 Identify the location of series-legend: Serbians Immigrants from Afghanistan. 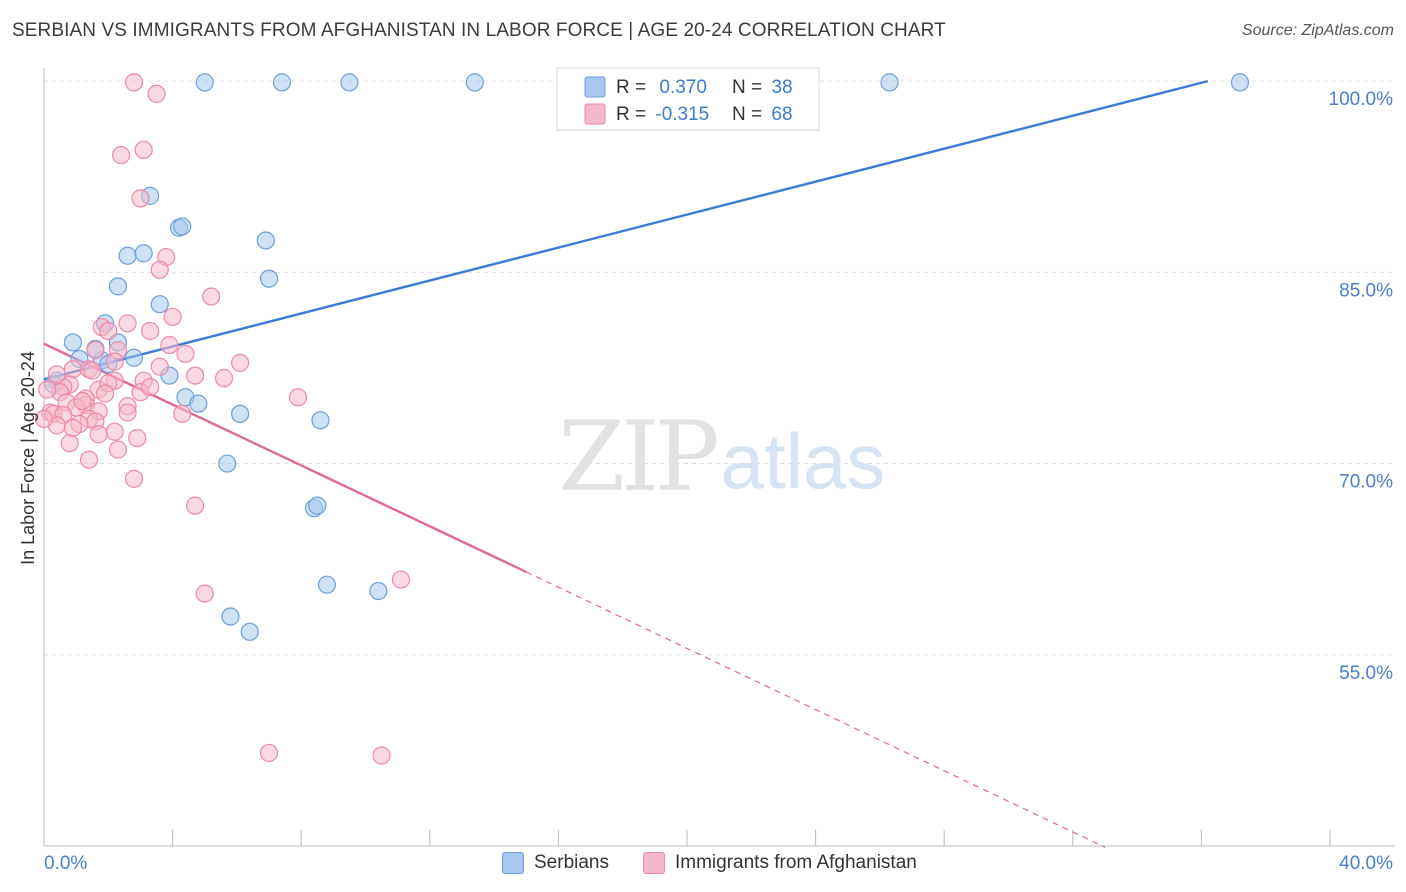
(703, 865).